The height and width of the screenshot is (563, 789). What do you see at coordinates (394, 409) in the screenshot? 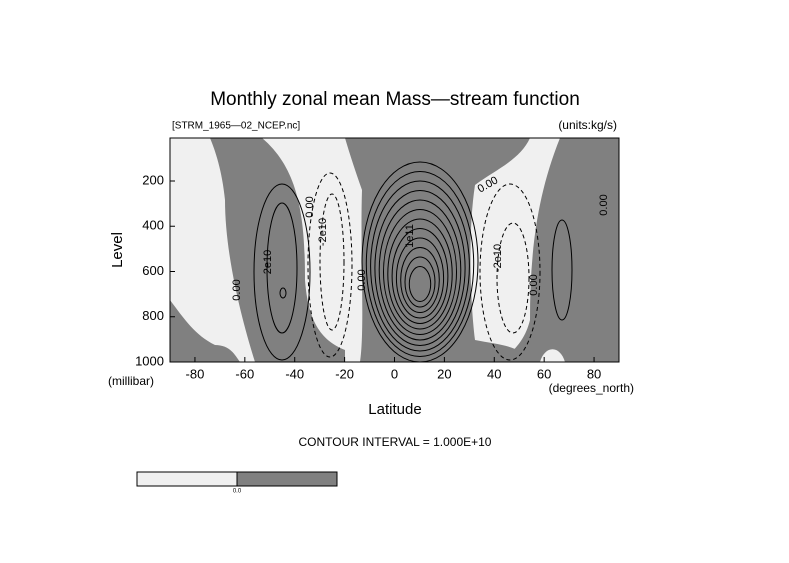
I see `x-axis-label: Latitude` at bounding box center [394, 409].